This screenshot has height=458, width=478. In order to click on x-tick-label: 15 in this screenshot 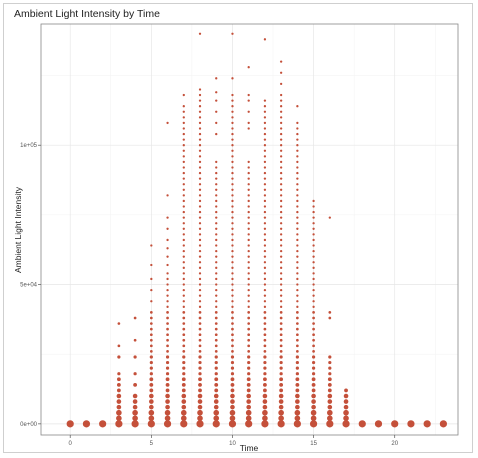, I will do `click(313, 444)`.